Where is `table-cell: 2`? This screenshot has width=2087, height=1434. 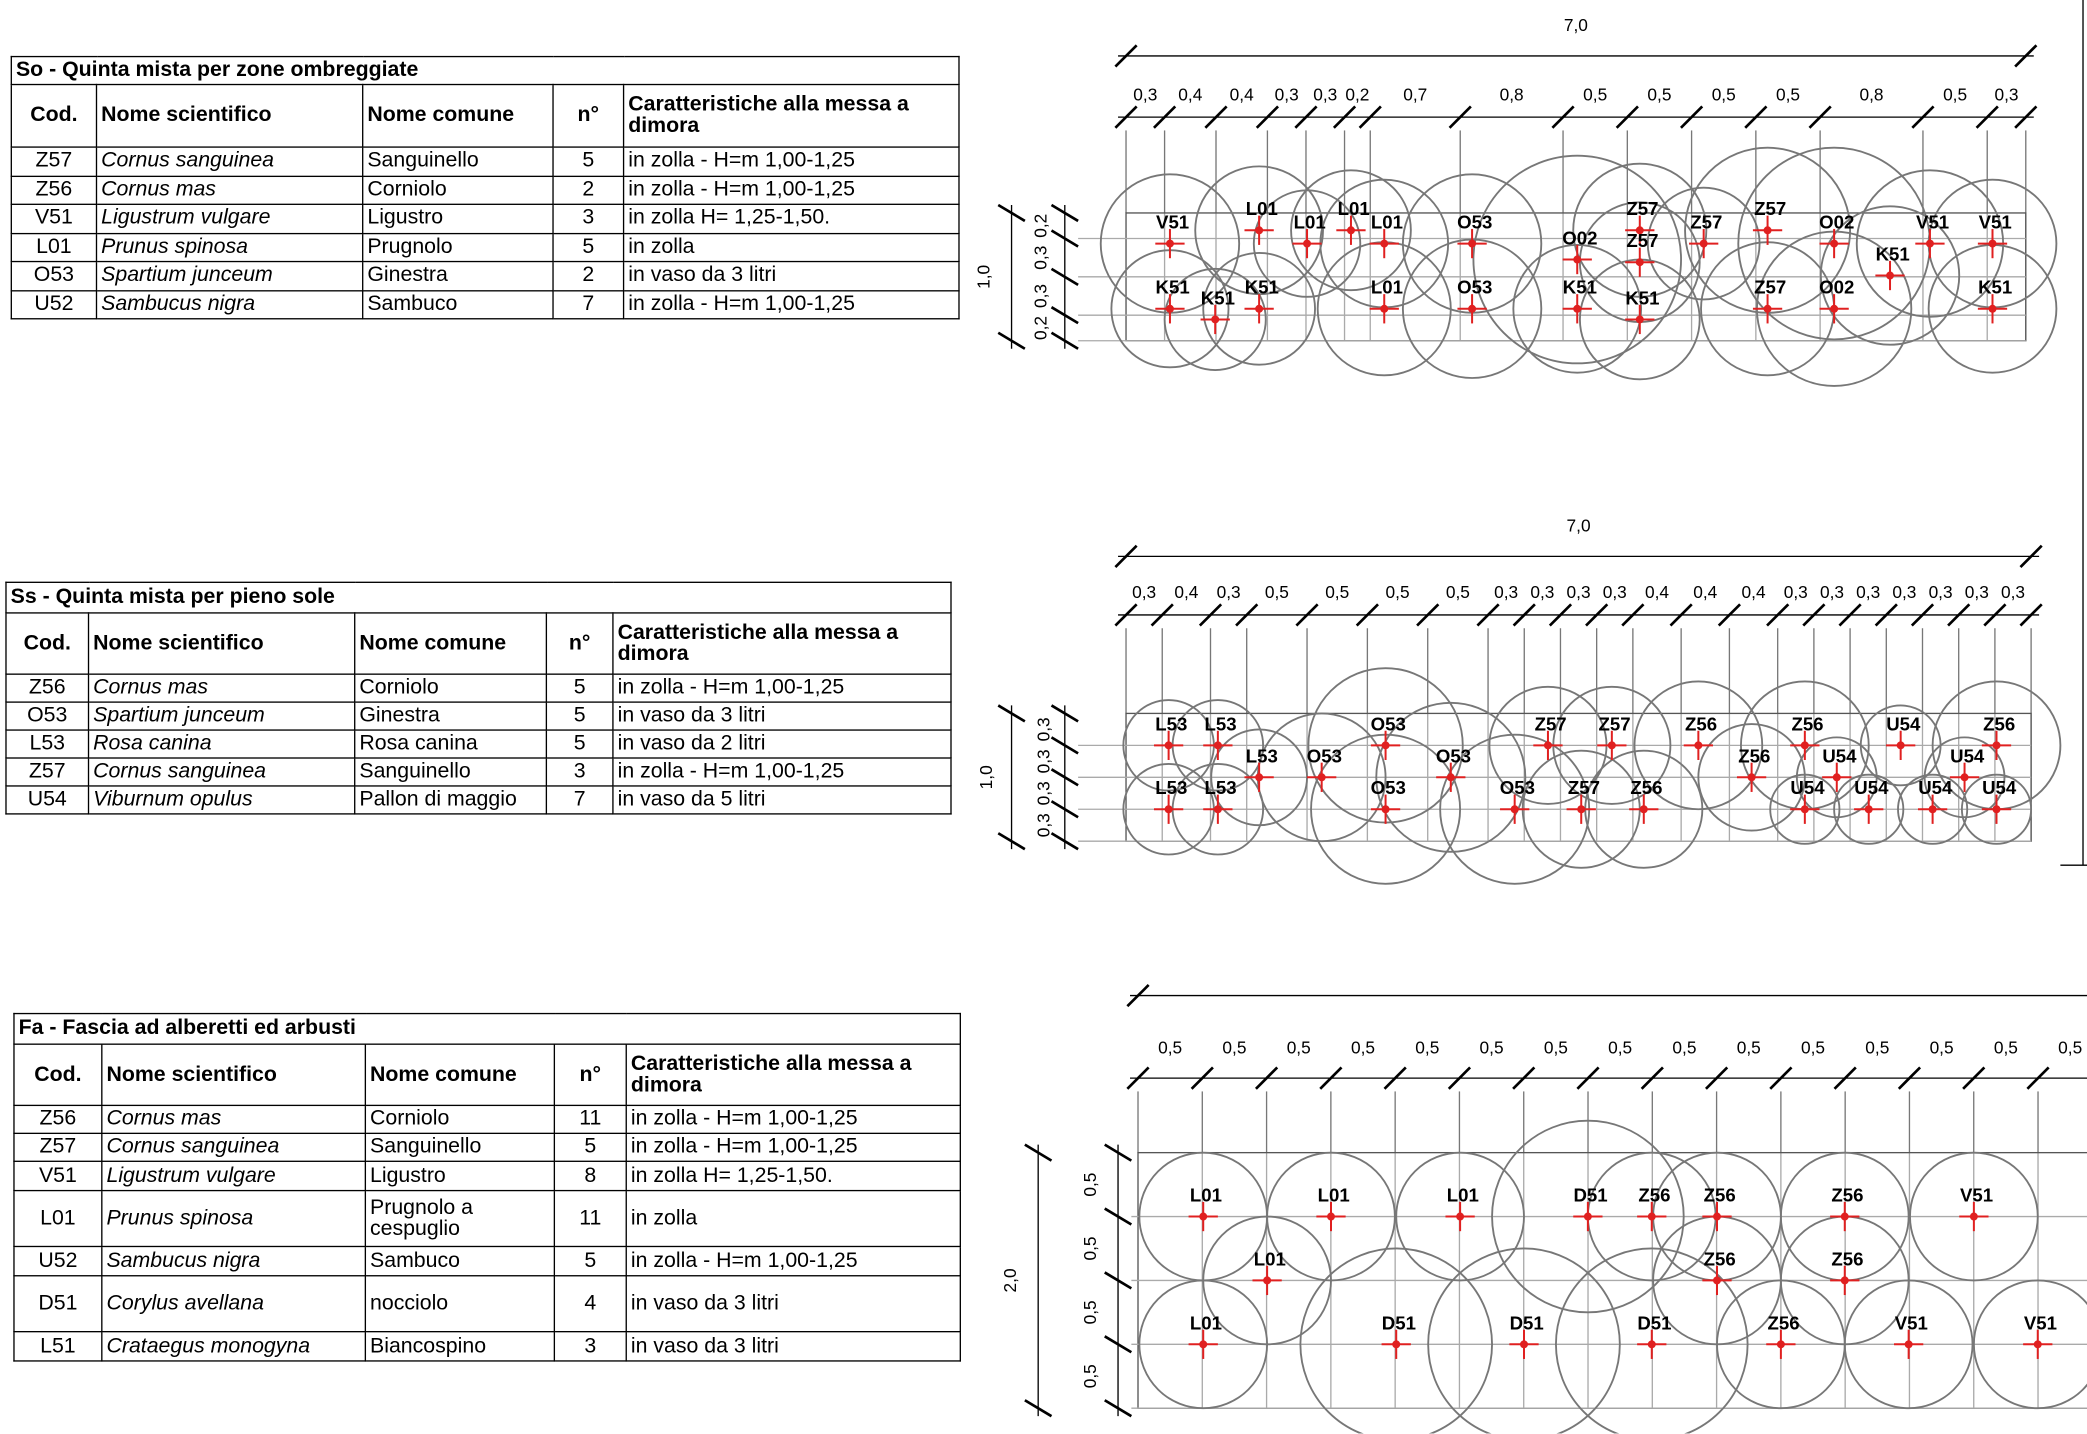 table-cell: 2 is located at coordinates (588, 275).